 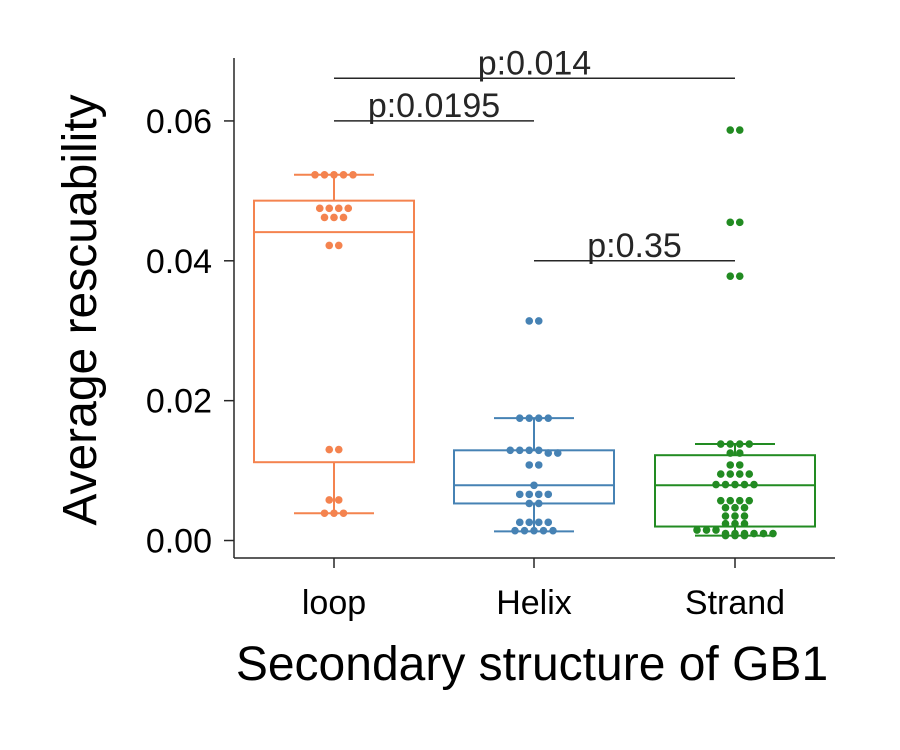 I want to click on box-helix, so click(x=534, y=475).